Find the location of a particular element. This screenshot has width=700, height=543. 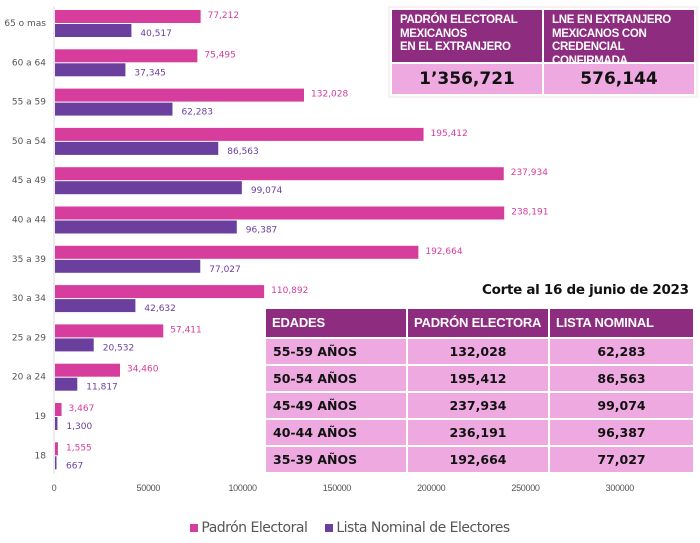

legend-swatch-lista is located at coordinates (329, 528).